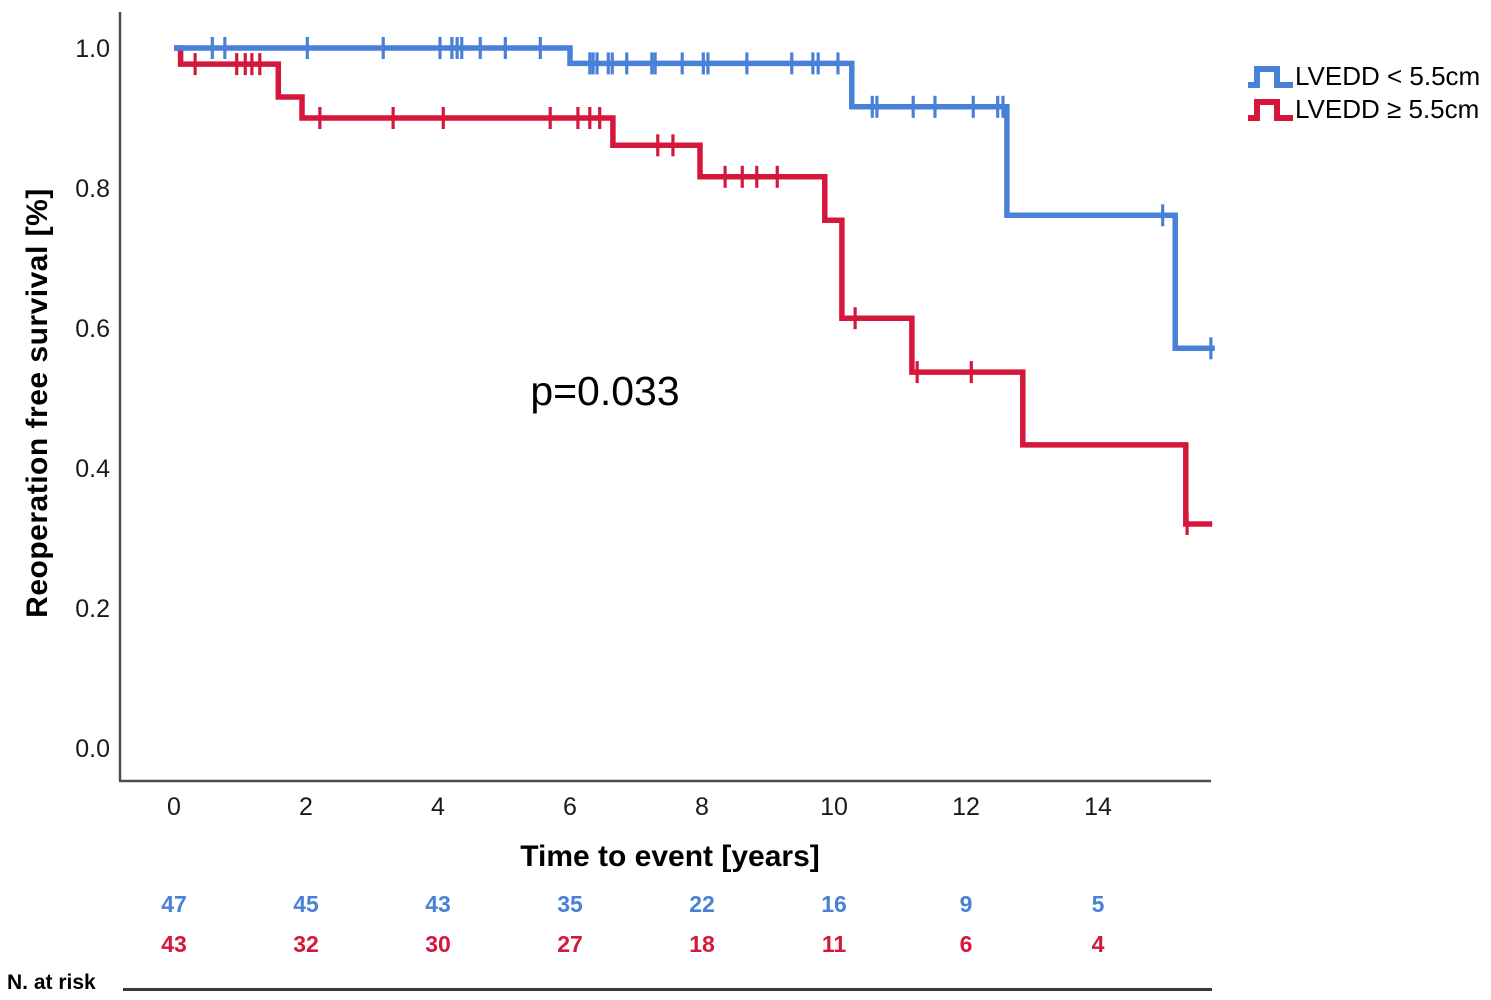 This screenshot has height=1000, width=1491. I want to click on at-risk-count: 11, so click(834, 944).